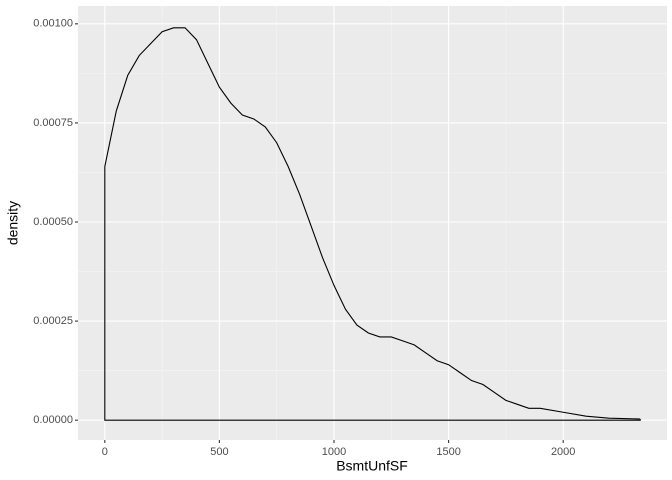 The width and height of the screenshot is (672, 480). I want to click on y-tick-label: 0.00000, so click(53, 420).